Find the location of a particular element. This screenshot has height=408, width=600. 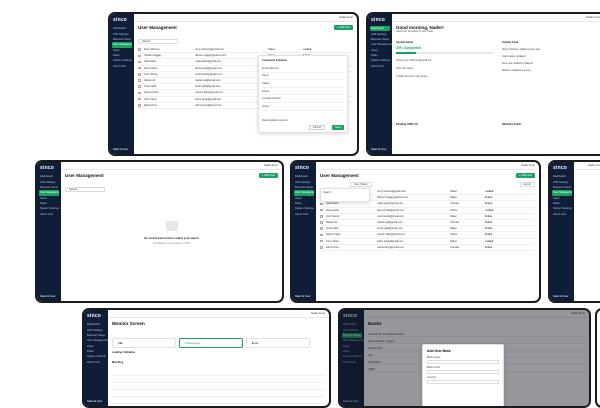

page-title: Banks is located at coordinates (375, 323).